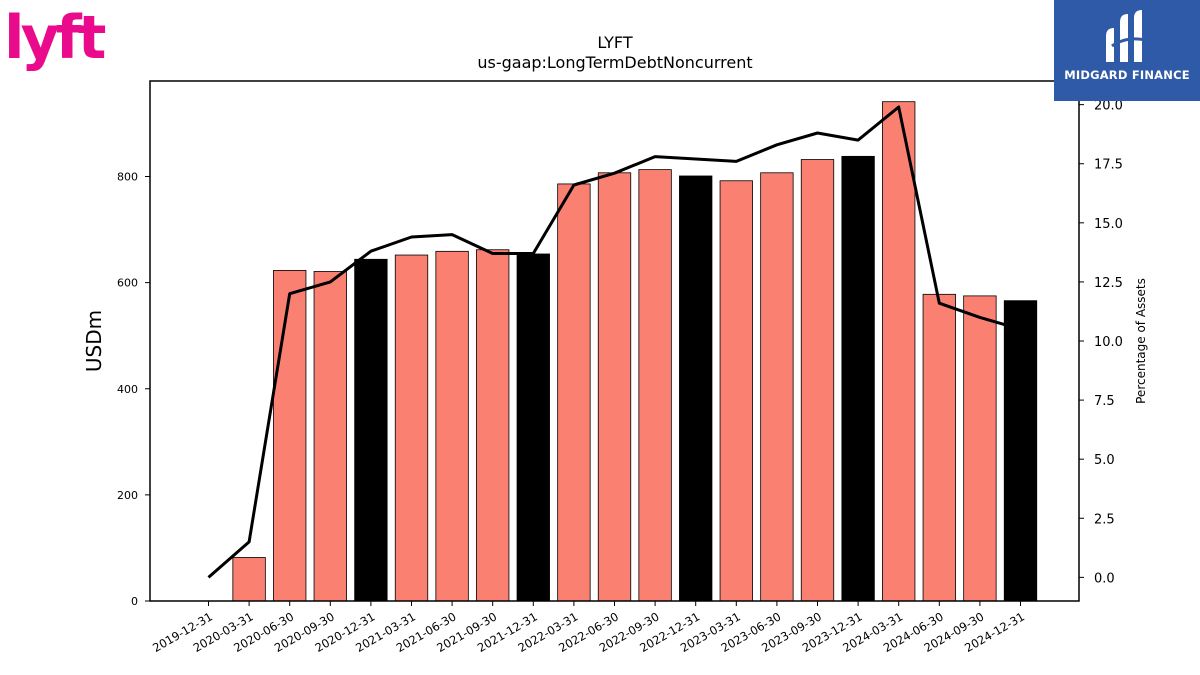 Image resolution: width=1200 pixels, height=675 pixels. Describe the element at coordinates (134, 601) in the screenshot. I see `y-tick-label: 0` at that location.